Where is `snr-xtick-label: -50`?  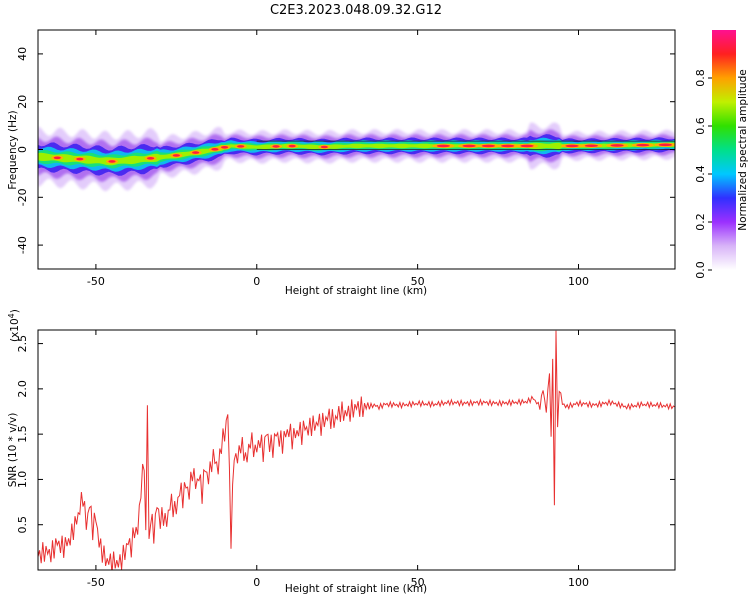
snr-xtick-label: -50 is located at coordinates (96, 582).